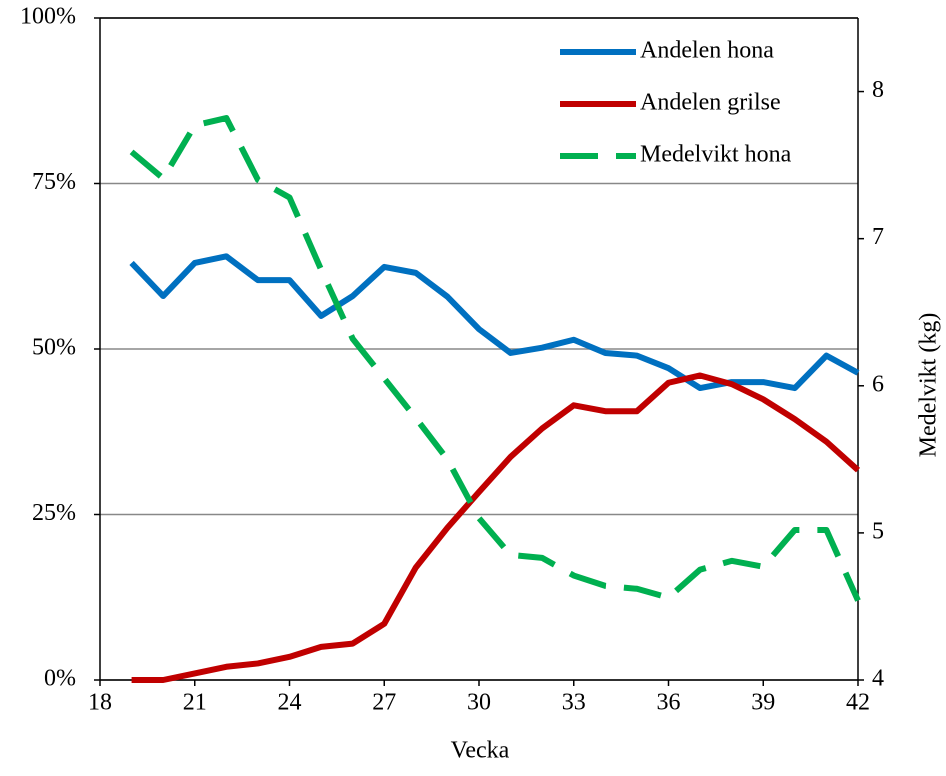 This screenshot has width=946, height=776. Describe the element at coordinates (878, 679) in the screenshot. I see `y2-tick-label: 4` at that location.